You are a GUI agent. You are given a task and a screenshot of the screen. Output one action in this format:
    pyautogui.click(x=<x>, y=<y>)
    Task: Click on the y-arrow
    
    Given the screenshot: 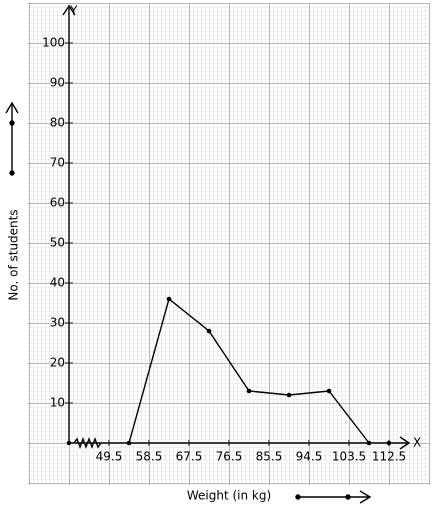 What is the action you would take?
    pyautogui.click(x=69, y=10)
    